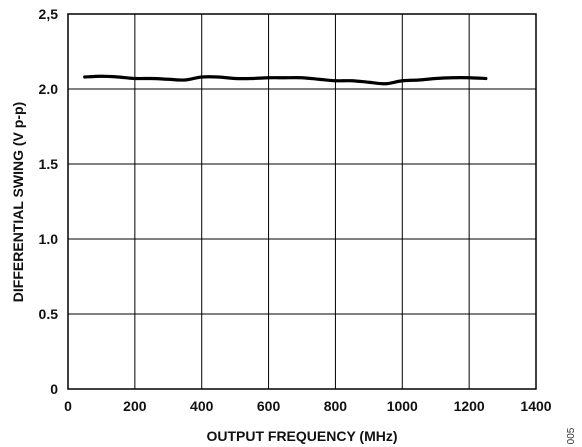  Describe the element at coordinates (469, 406) in the screenshot. I see `x-tick-label: 1200` at that location.